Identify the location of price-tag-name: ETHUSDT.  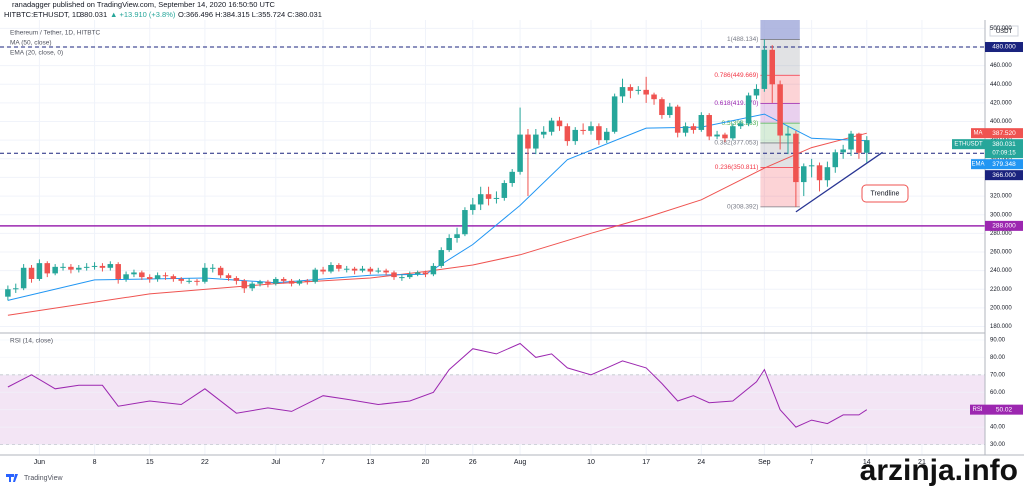
(968, 145).